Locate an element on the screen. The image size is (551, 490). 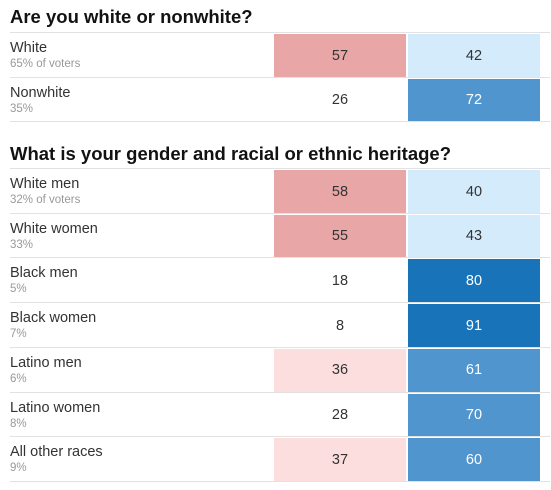
row-label: White men 32% of voters is located at coordinates (141, 191).